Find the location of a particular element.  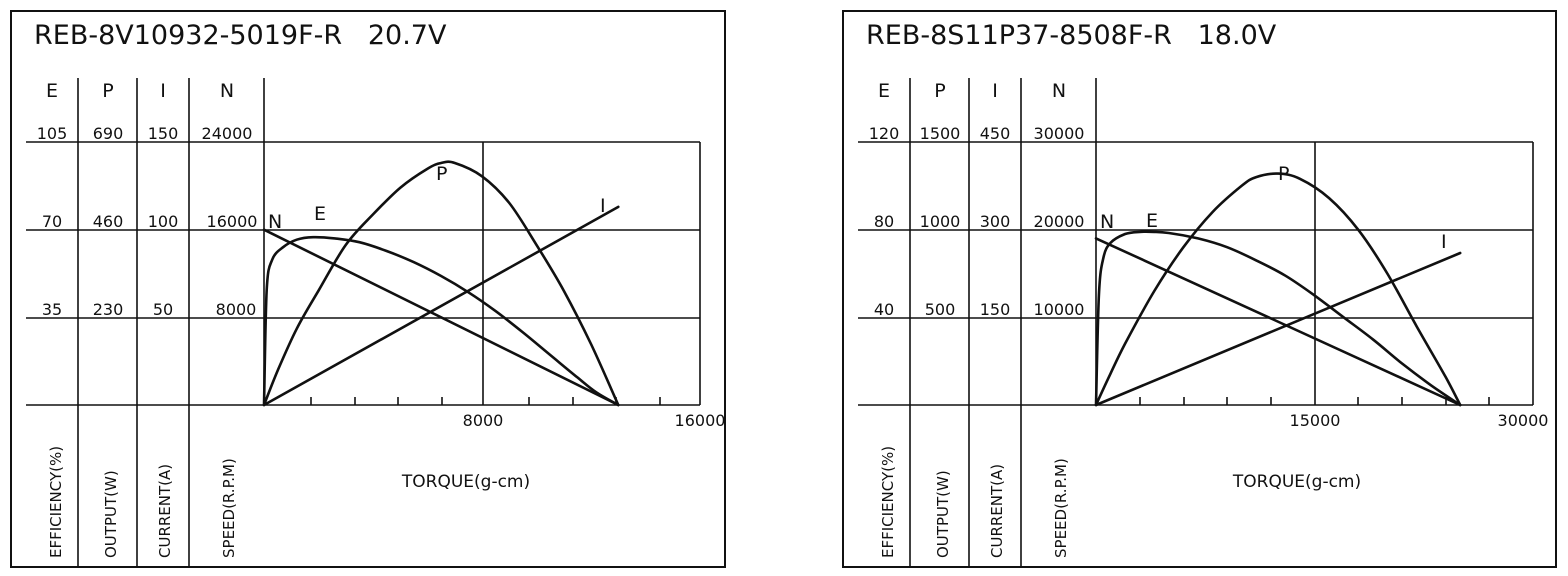

chart-left-header-i: I is located at coordinates (163, 91).